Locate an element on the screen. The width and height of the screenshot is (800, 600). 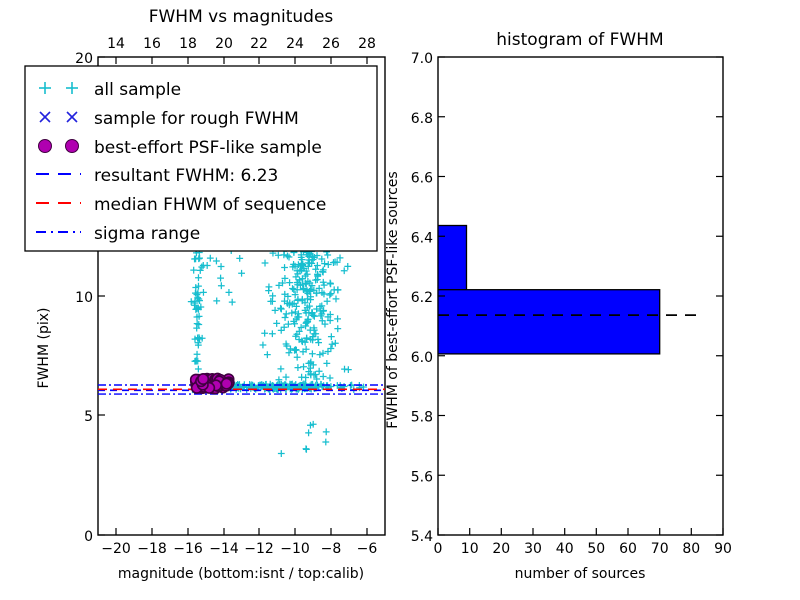
legend-label: resultant FWHM: 6.23 is located at coordinates (186, 176).